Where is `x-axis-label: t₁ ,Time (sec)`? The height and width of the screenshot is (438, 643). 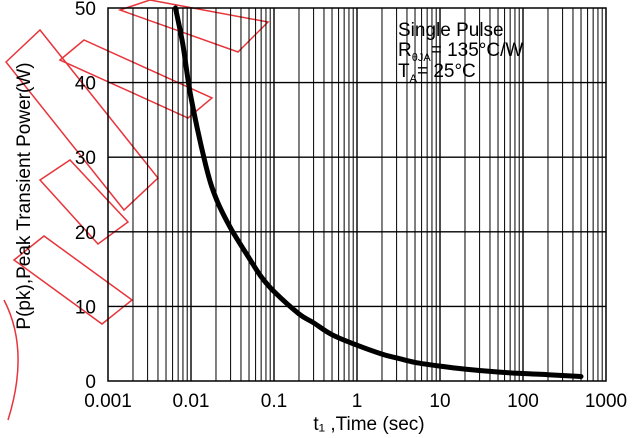 x-axis-label: t₁ ,Time (sec) is located at coordinates (368, 424).